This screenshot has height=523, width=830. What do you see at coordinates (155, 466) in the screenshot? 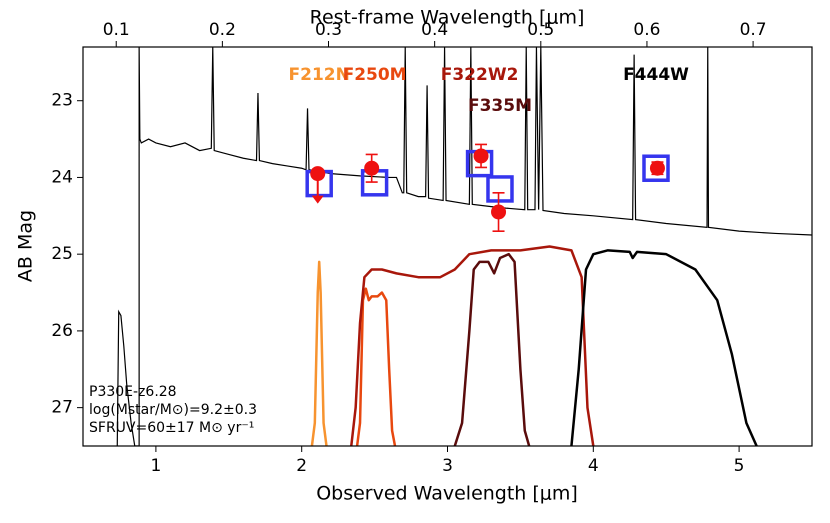
I see `x-tick-label: 1` at bounding box center [155, 466].